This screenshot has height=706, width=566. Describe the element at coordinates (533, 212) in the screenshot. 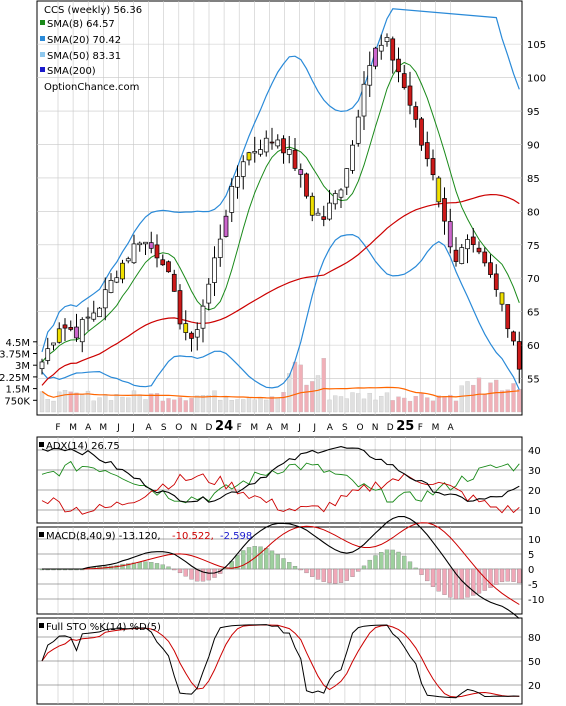

I see `price-tick-label: 80` at that location.